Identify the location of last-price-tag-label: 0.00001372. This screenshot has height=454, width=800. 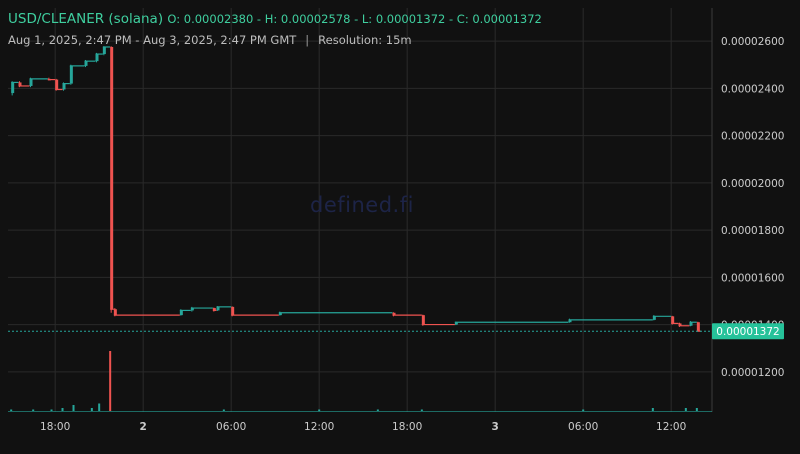
(747, 332).